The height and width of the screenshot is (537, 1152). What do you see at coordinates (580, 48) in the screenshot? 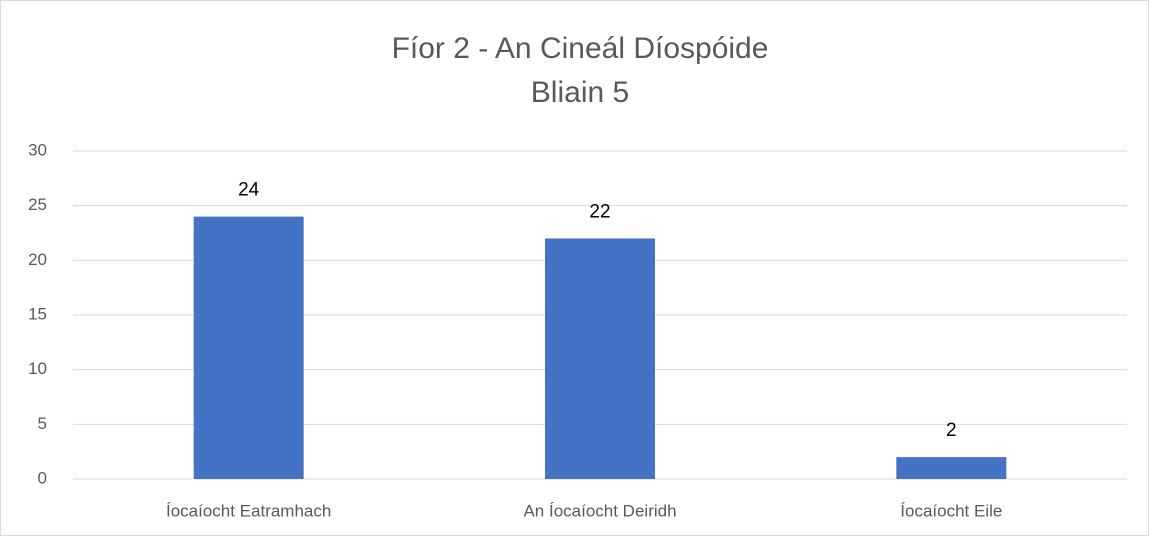
I see `chart-title: Fíor 2 - An Cineál Díospóide` at bounding box center [580, 48].